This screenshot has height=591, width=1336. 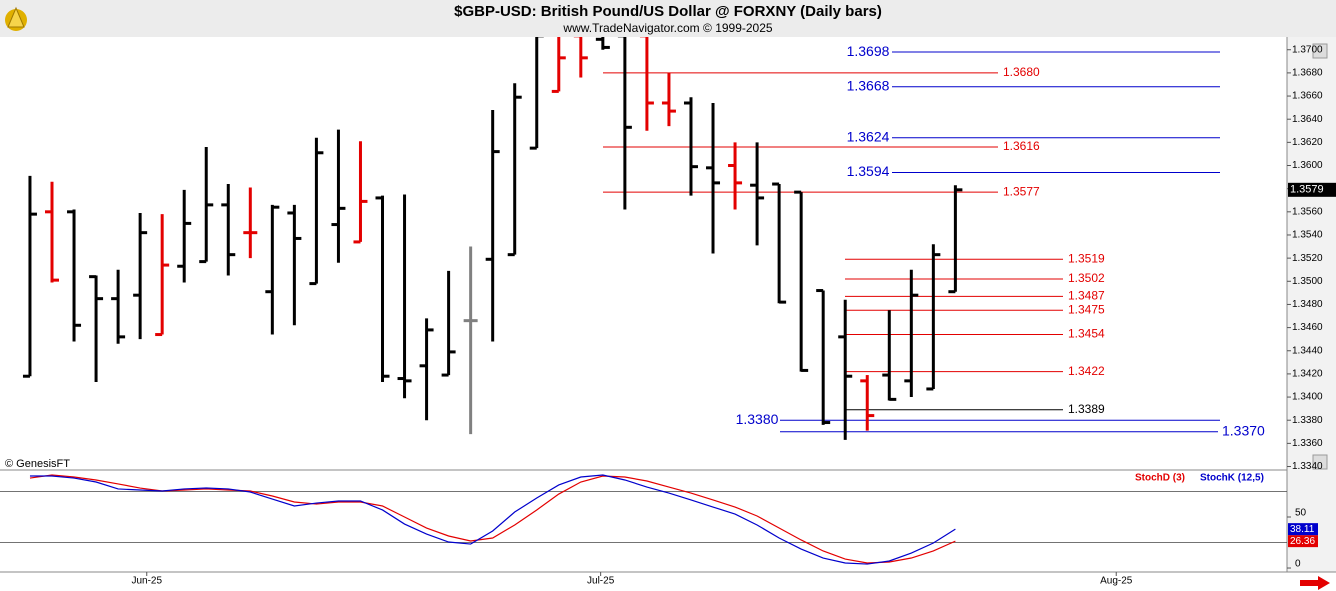 What do you see at coordinates (1307, 258) in the screenshot?
I see `y-tick-label: 1.3520` at bounding box center [1307, 258].